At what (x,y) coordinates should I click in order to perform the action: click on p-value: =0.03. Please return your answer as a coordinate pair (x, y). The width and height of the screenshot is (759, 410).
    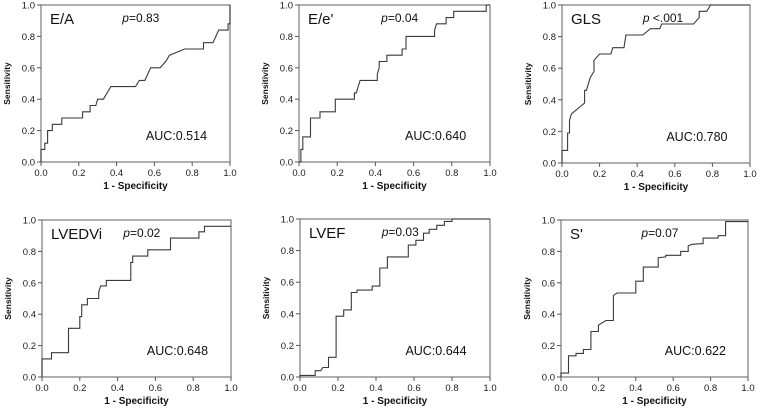
    Looking at the image, I should click on (403, 232).